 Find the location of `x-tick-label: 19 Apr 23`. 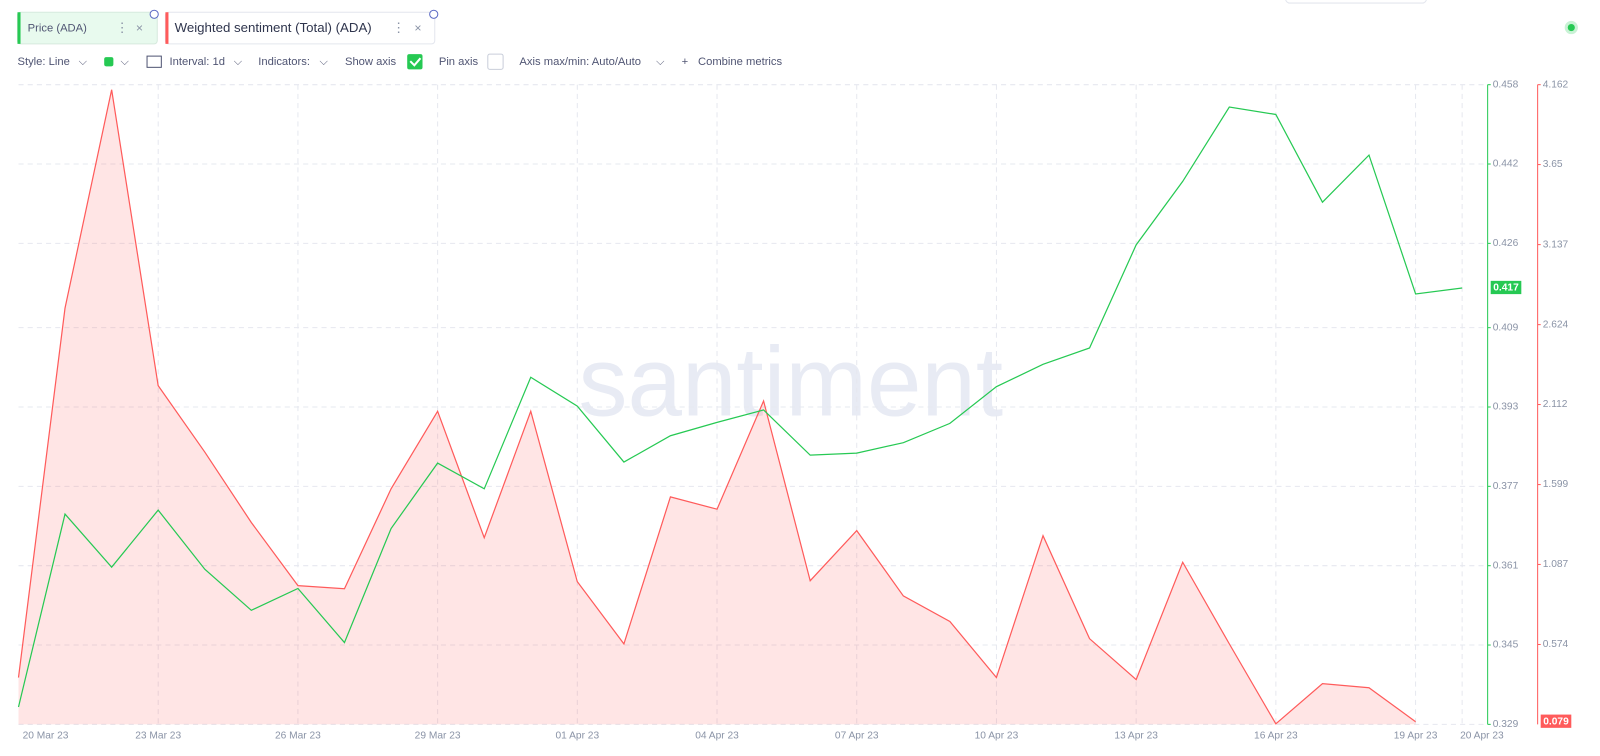

x-tick-label: 19 Apr 23 is located at coordinates (1416, 735).